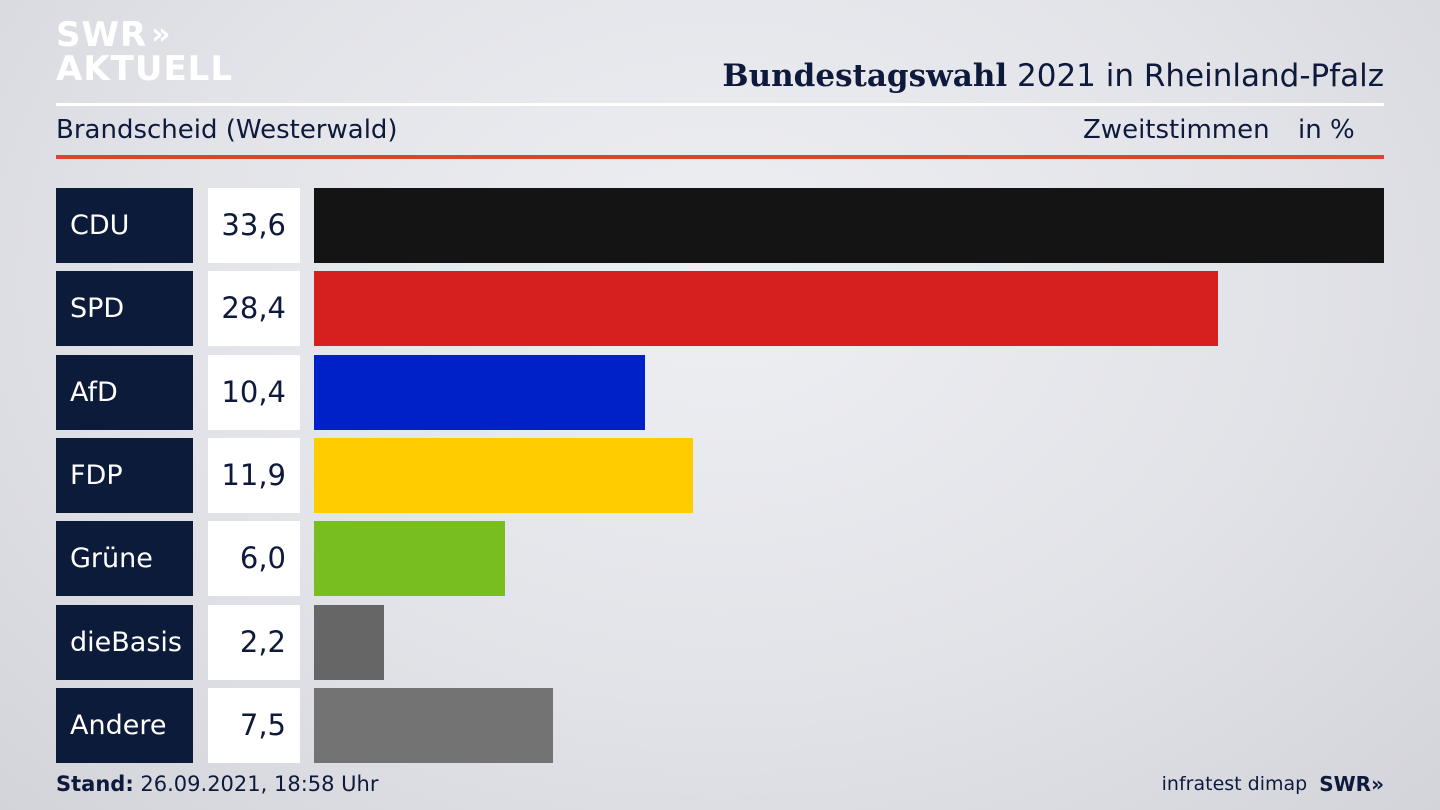 Image resolution: width=1440 pixels, height=810 pixels. What do you see at coordinates (720, 104) in the screenshot?
I see `header-divider` at bounding box center [720, 104].